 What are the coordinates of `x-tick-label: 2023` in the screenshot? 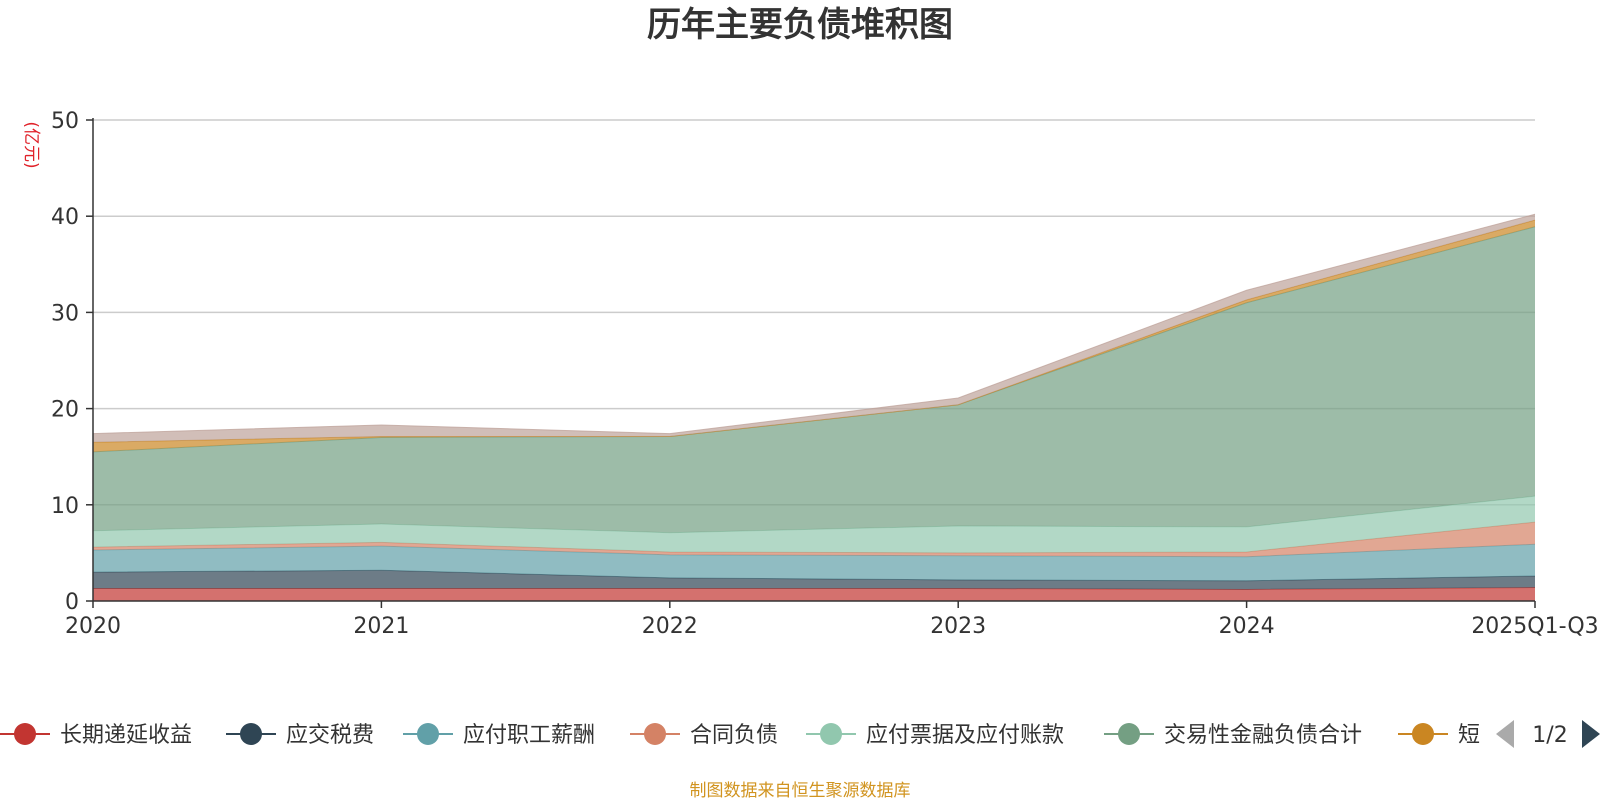 It's located at (958, 626).